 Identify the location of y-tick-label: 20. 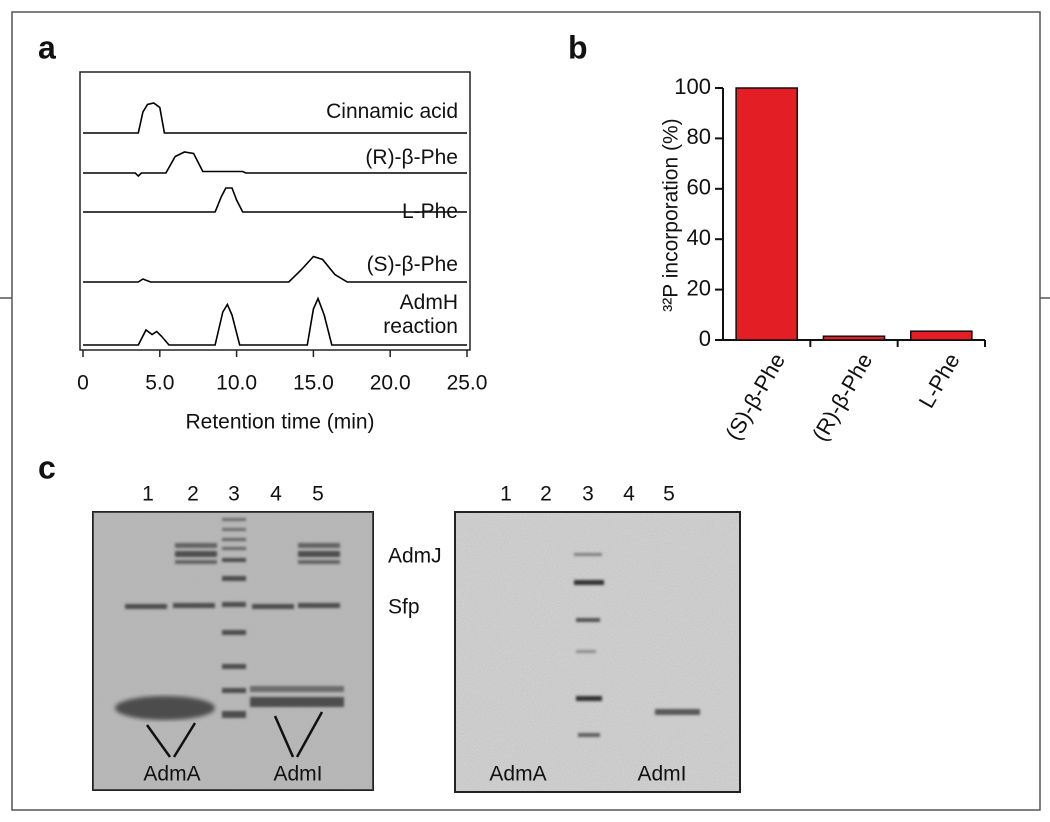
(699, 287).